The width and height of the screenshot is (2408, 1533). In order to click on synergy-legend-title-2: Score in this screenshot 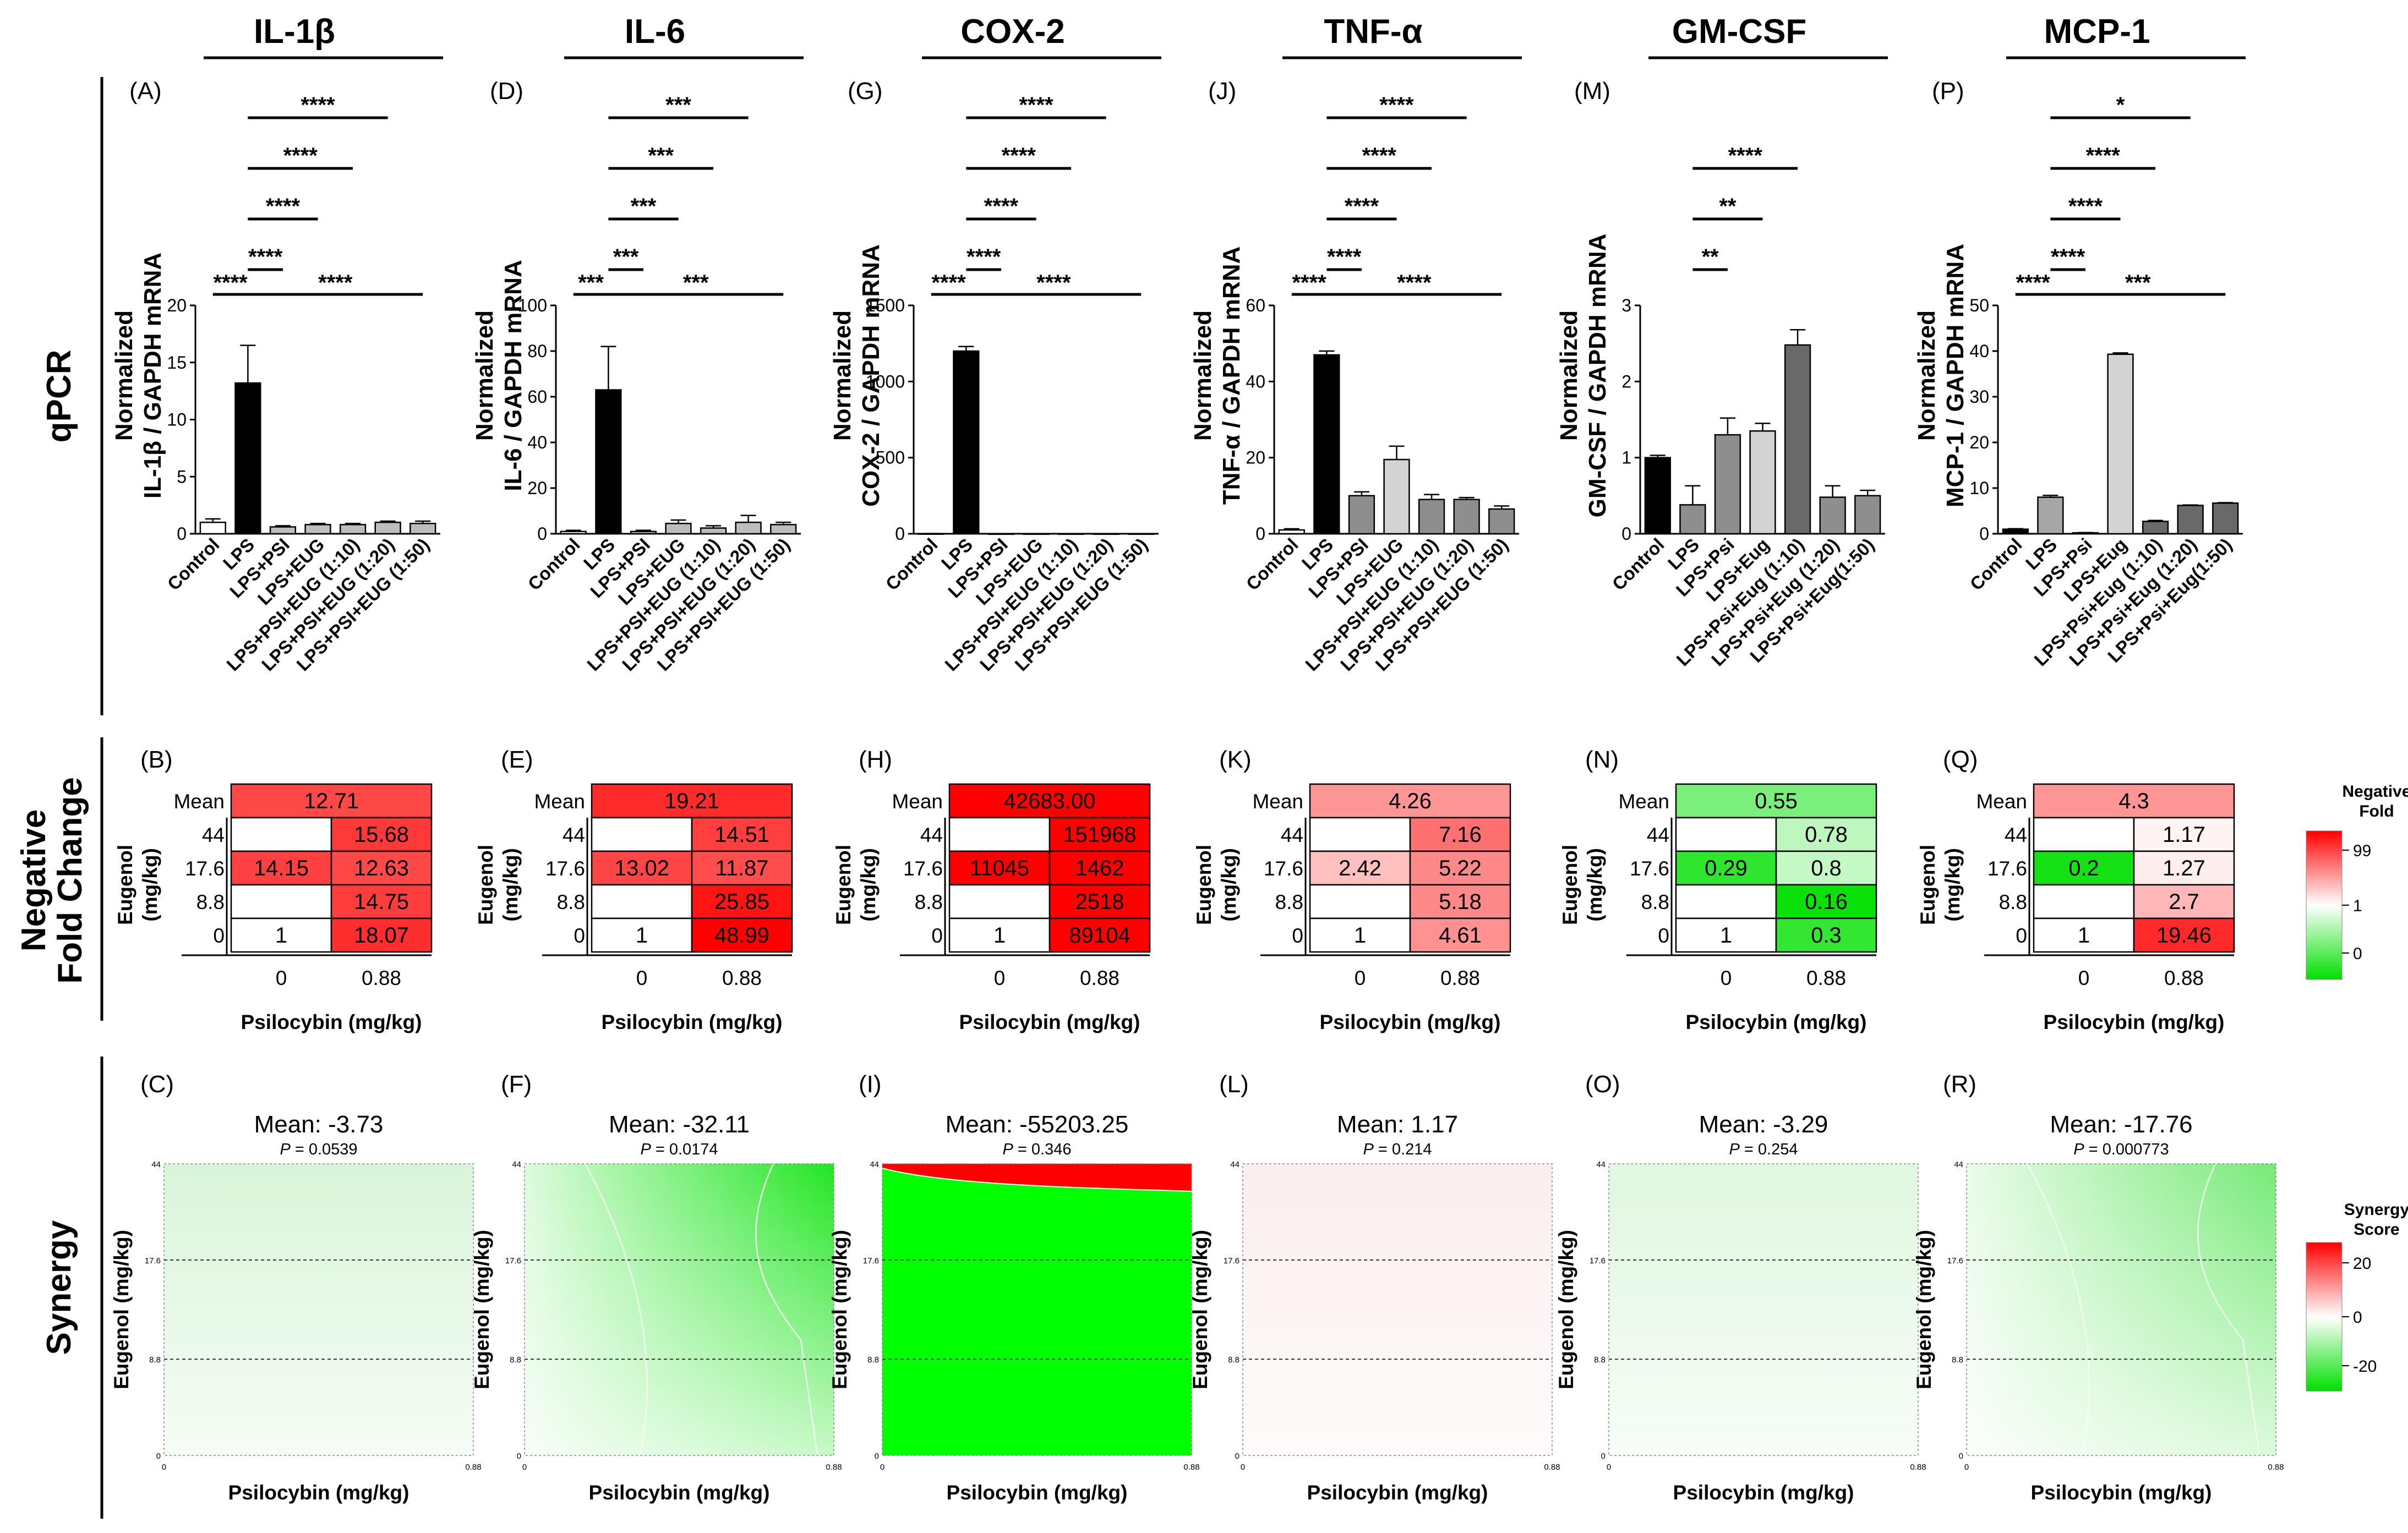, I will do `click(2376, 1229)`.